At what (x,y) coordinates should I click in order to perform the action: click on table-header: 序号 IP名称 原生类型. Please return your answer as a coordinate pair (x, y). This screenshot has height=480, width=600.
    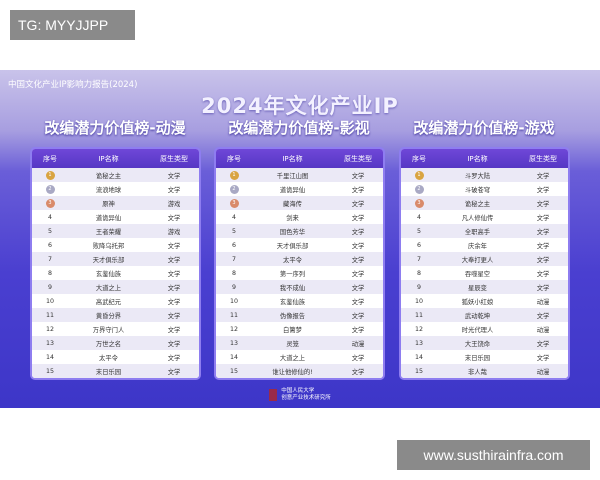
    Looking at the image, I should click on (484, 158).